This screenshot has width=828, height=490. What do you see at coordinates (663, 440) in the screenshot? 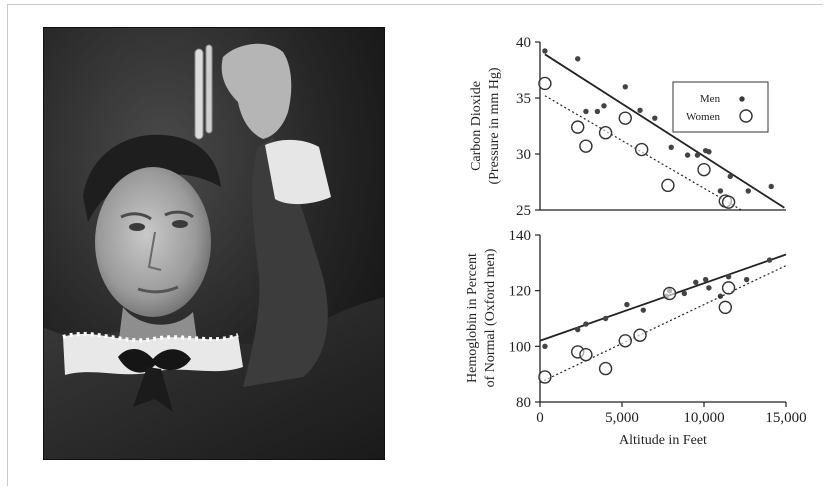
I see `hb-x-label: Altitude in Feet` at bounding box center [663, 440].